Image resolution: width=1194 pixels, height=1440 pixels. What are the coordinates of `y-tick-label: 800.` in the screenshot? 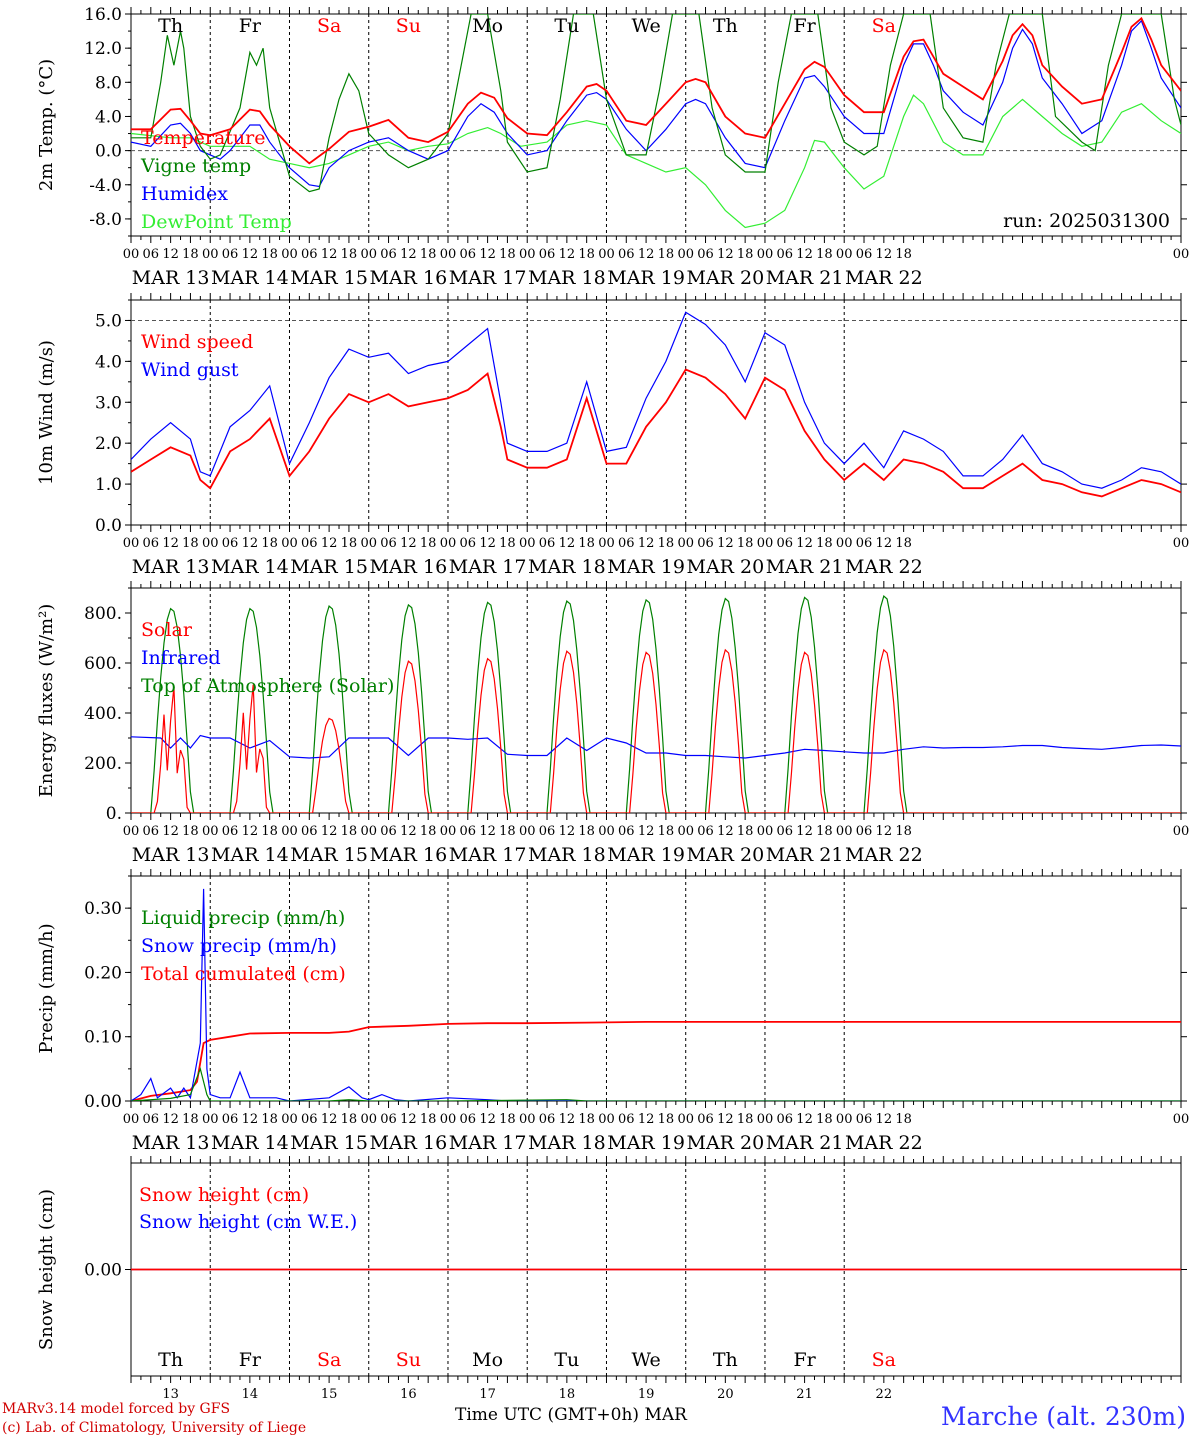 It's located at (103, 614).